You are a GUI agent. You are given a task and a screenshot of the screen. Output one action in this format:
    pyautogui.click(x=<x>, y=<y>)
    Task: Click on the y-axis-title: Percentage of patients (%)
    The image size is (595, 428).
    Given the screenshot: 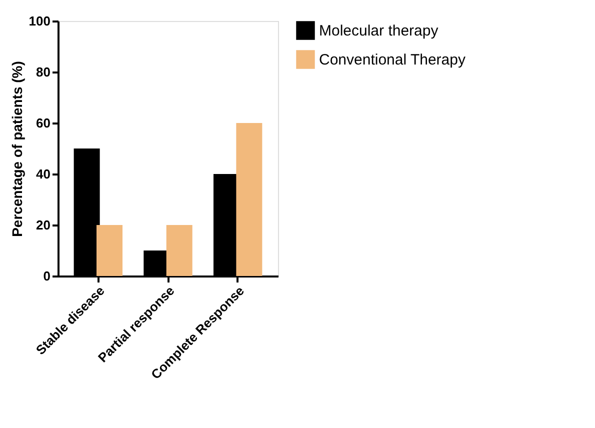 What is the action you would take?
    pyautogui.click(x=16, y=149)
    